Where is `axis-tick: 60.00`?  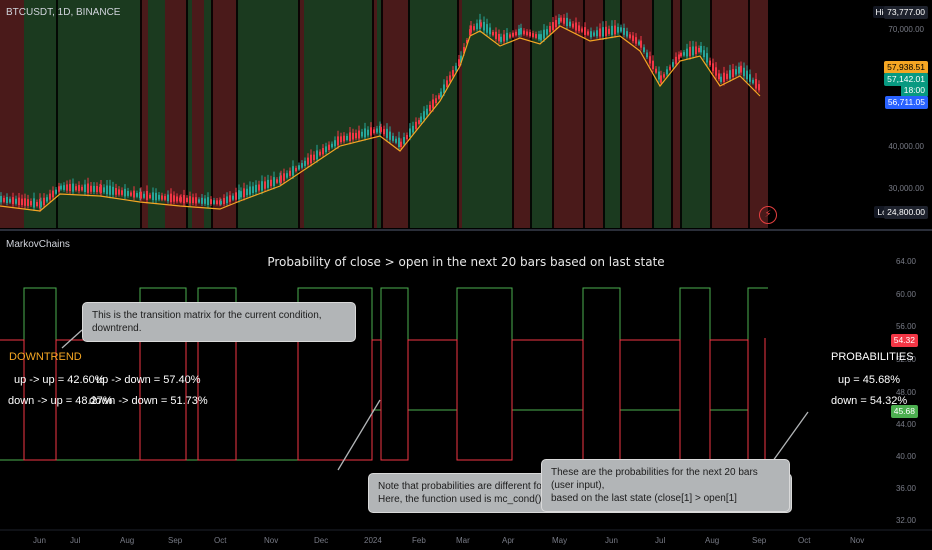 axis-tick: 60.00 is located at coordinates (905, 294).